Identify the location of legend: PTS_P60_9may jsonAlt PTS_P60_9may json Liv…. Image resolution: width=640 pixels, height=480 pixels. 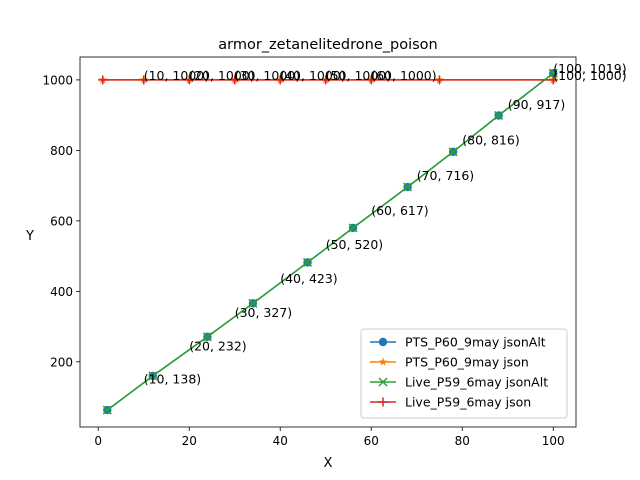
(464, 373).